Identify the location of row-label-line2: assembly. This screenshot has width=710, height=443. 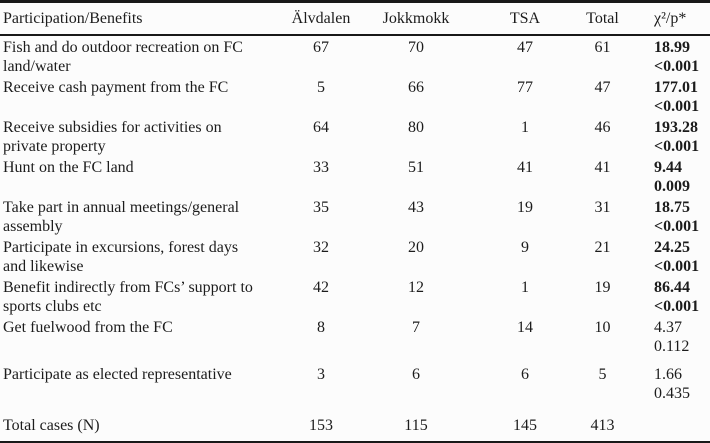
(33, 226).